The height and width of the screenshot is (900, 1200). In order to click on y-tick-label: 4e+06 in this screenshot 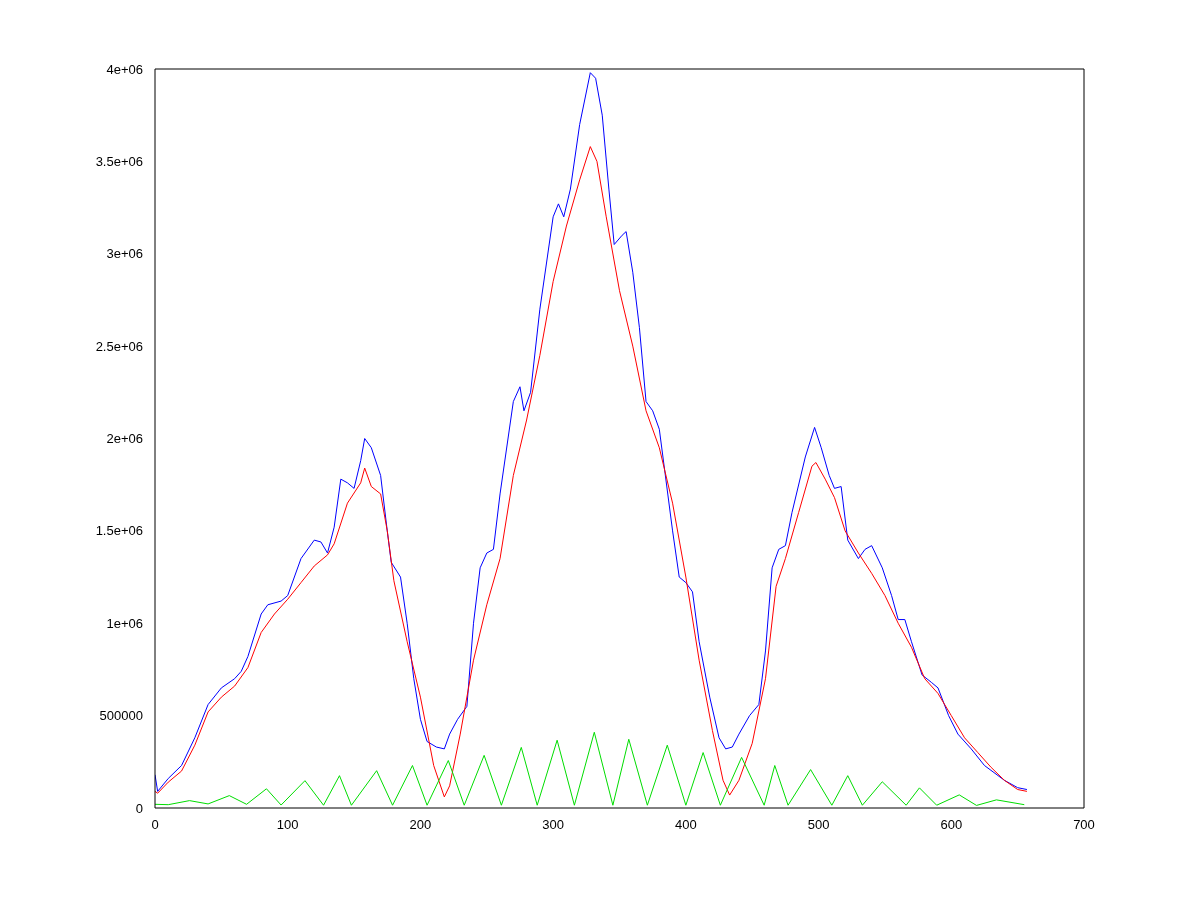, I will do `click(124, 69)`.